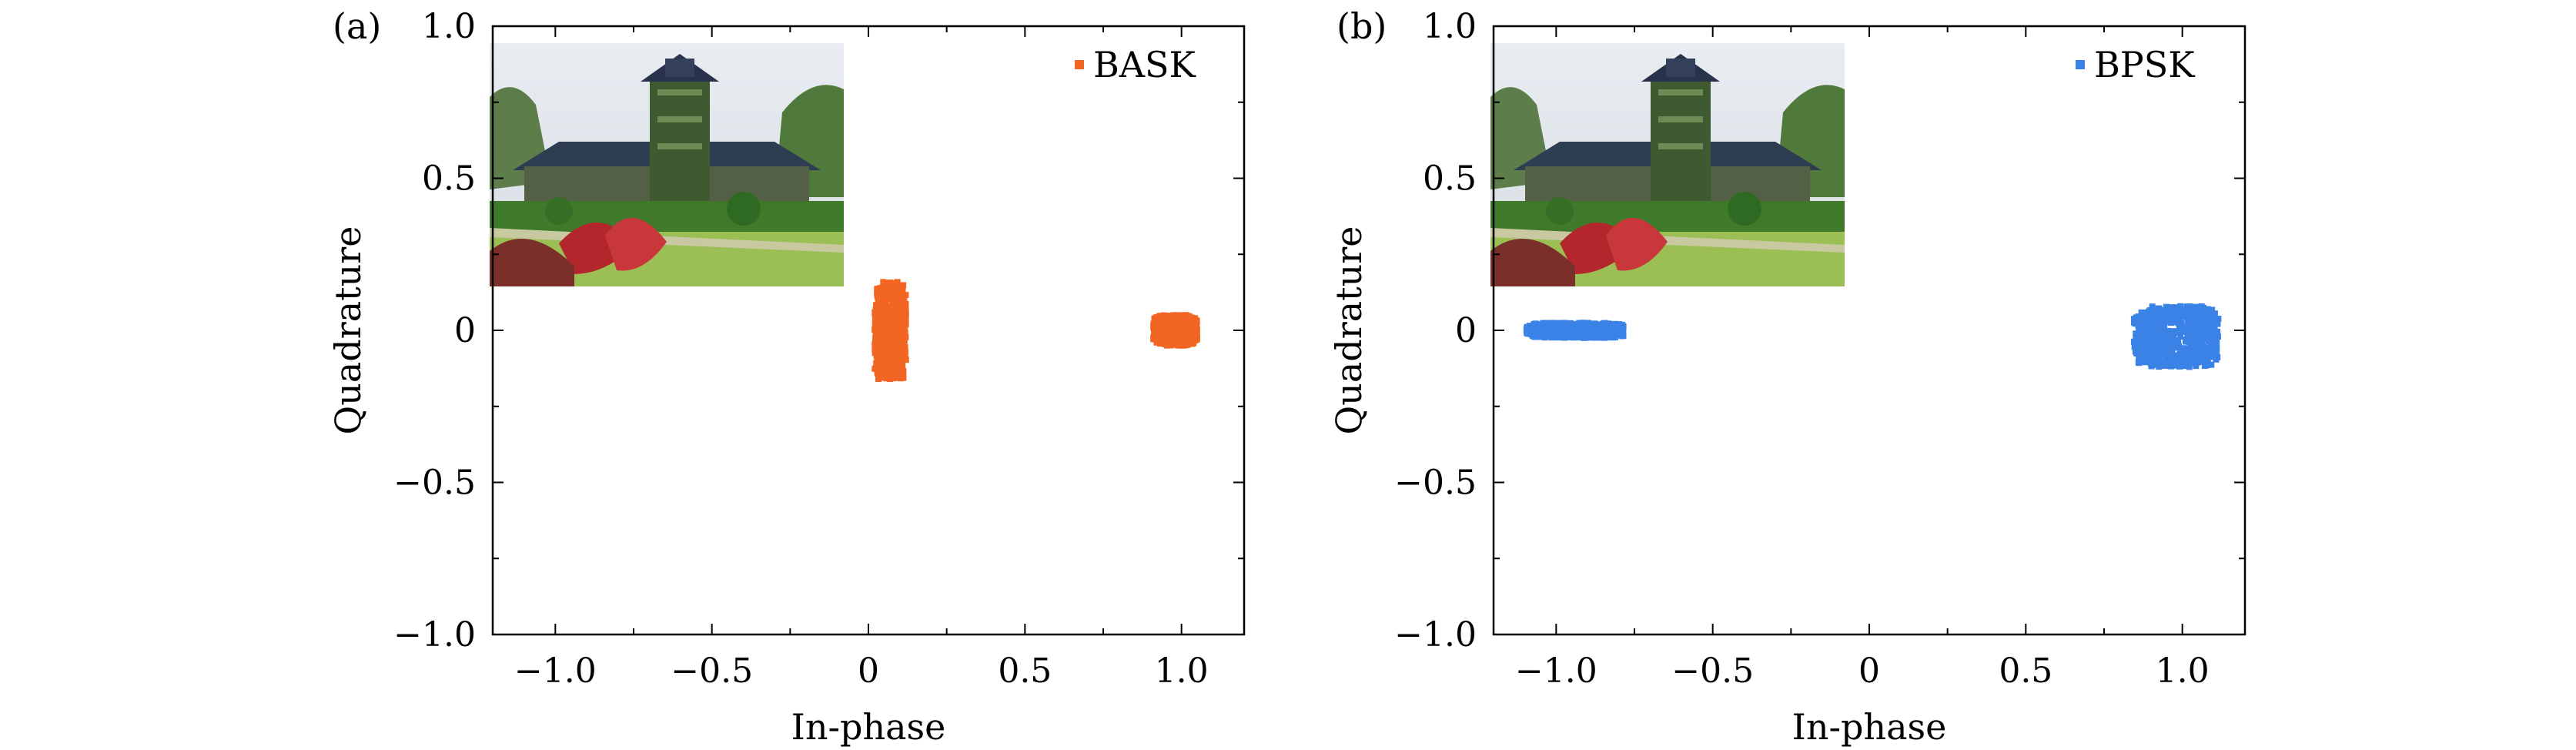 This screenshot has width=2576, height=750. Describe the element at coordinates (1872, 336) in the screenshot. I see `data-points` at that location.